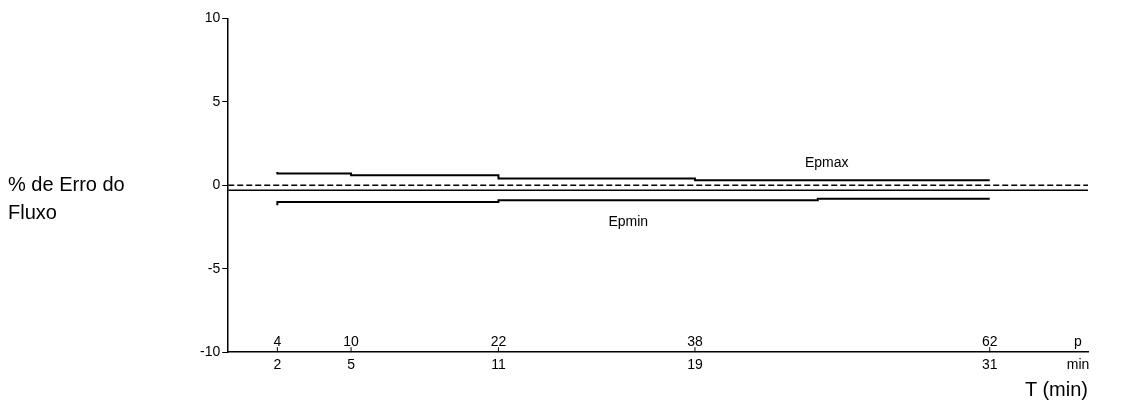  Describe the element at coordinates (989, 341) in the screenshot. I see `x2-tick-label: 62` at that location.